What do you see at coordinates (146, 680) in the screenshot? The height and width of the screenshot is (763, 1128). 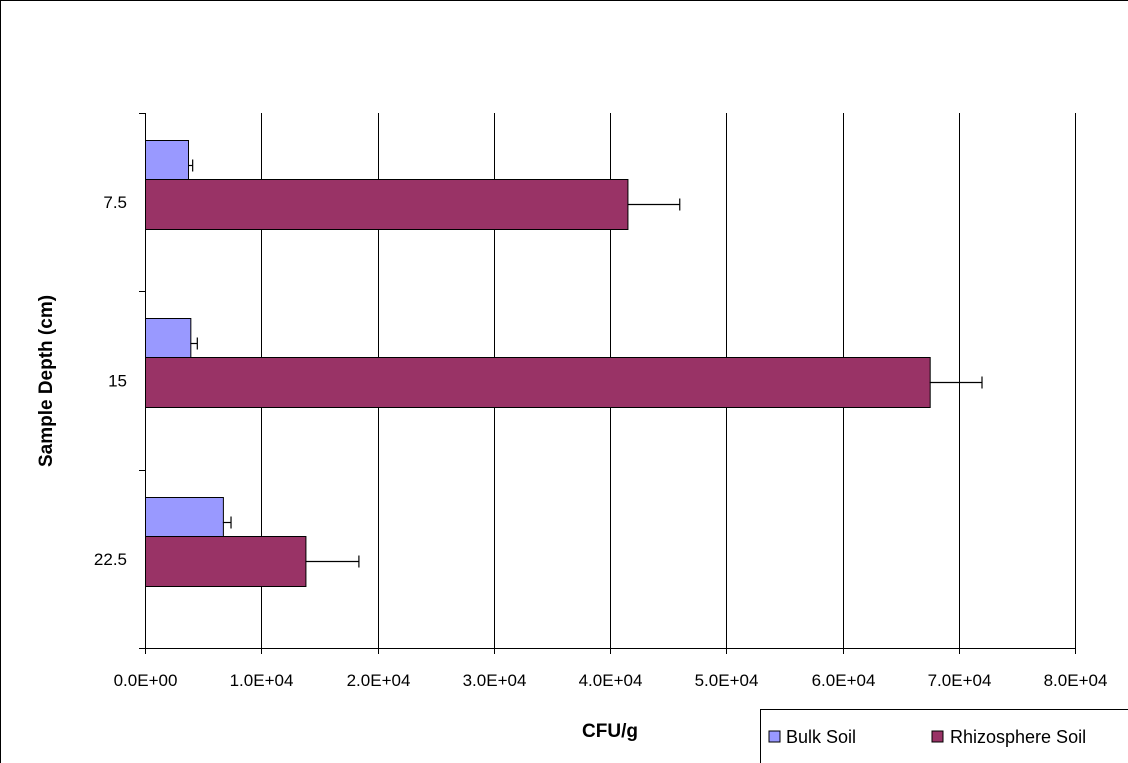 I see `x-tick-label: 0.0E+00` at bounding box center [146, 680].